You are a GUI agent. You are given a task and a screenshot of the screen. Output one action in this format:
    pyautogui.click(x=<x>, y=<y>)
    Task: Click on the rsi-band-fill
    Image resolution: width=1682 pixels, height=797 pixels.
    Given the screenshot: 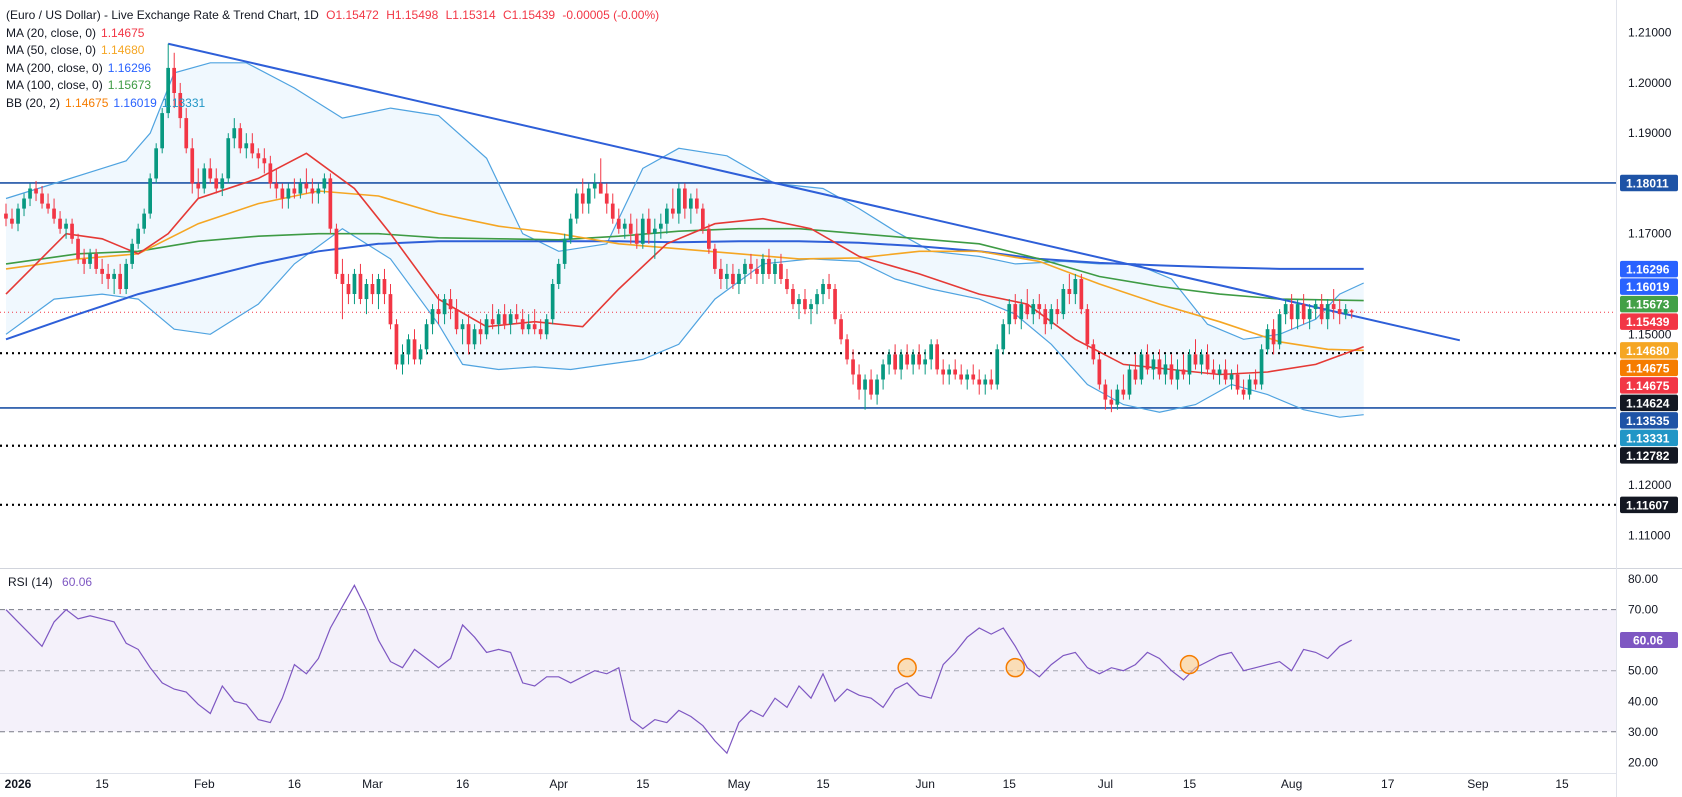 What is the action you would take?
    pyautogui.click(x=808, y=670)
    